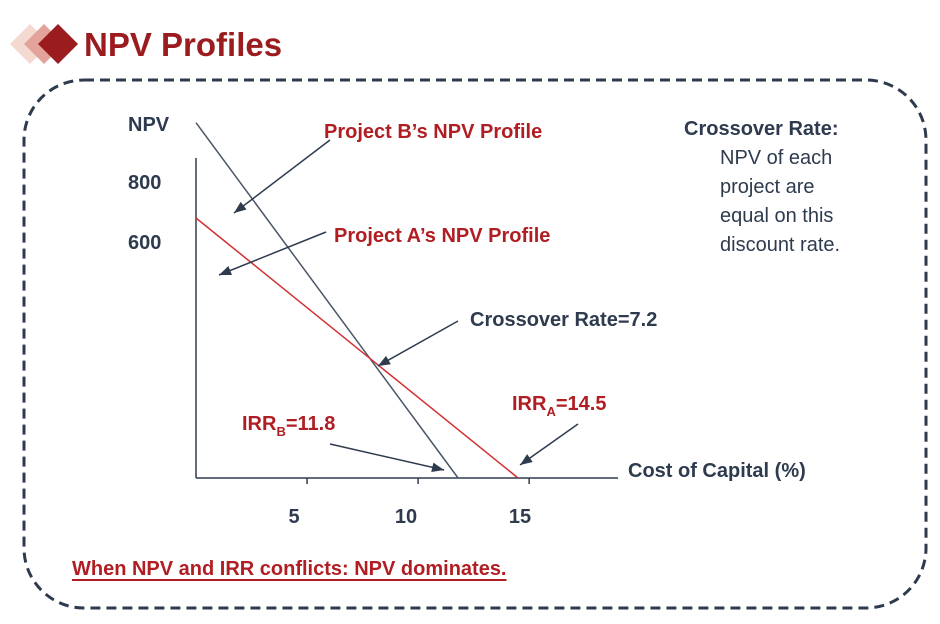 Image resolution: width=940 pixels, height=624 pixels. What do you see at coordinates (433, 132) in the screenshot?
I see `series-label-project-b: Project B’s NPV Profile` at bounding box center [433, 132].